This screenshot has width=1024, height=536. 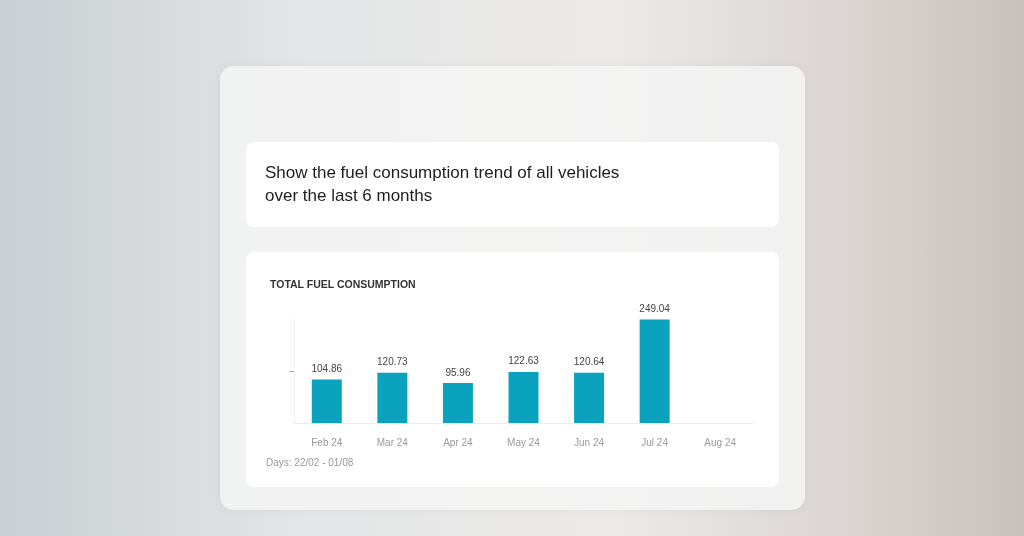 I want to click on data-label: 249.04, so click(x=655, y=308).